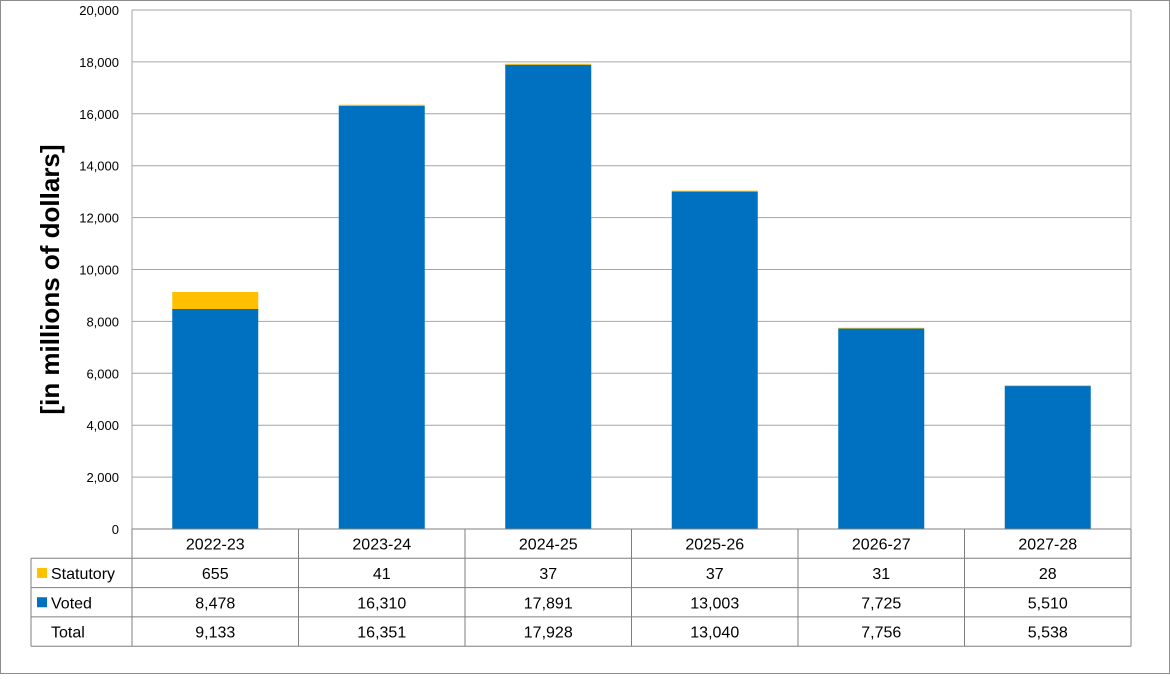  Describe the element at coordinates (68, 633) in the screenshot. I see `table-row-label-total: Total` at that location.